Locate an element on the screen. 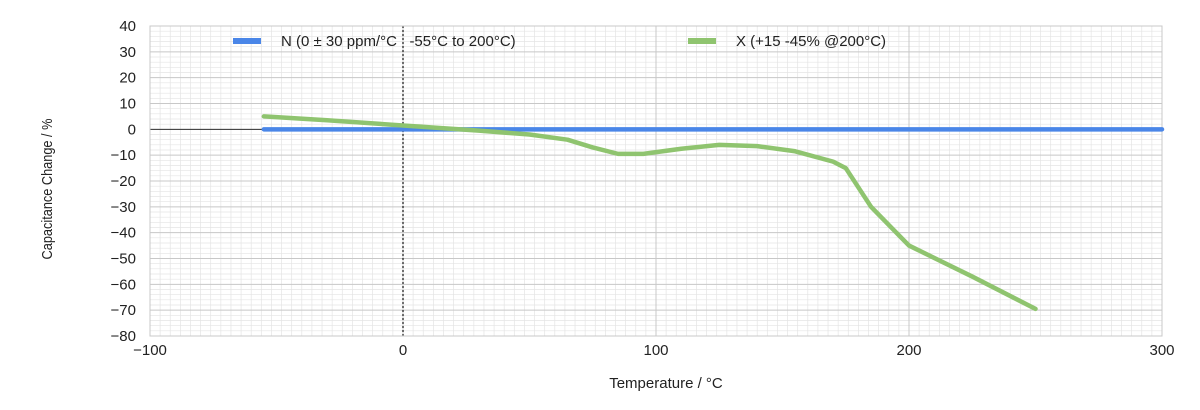 The width and height of the screenshot is (1200, 410). y-tick-label: −40 is located at coordinates (123, 233).